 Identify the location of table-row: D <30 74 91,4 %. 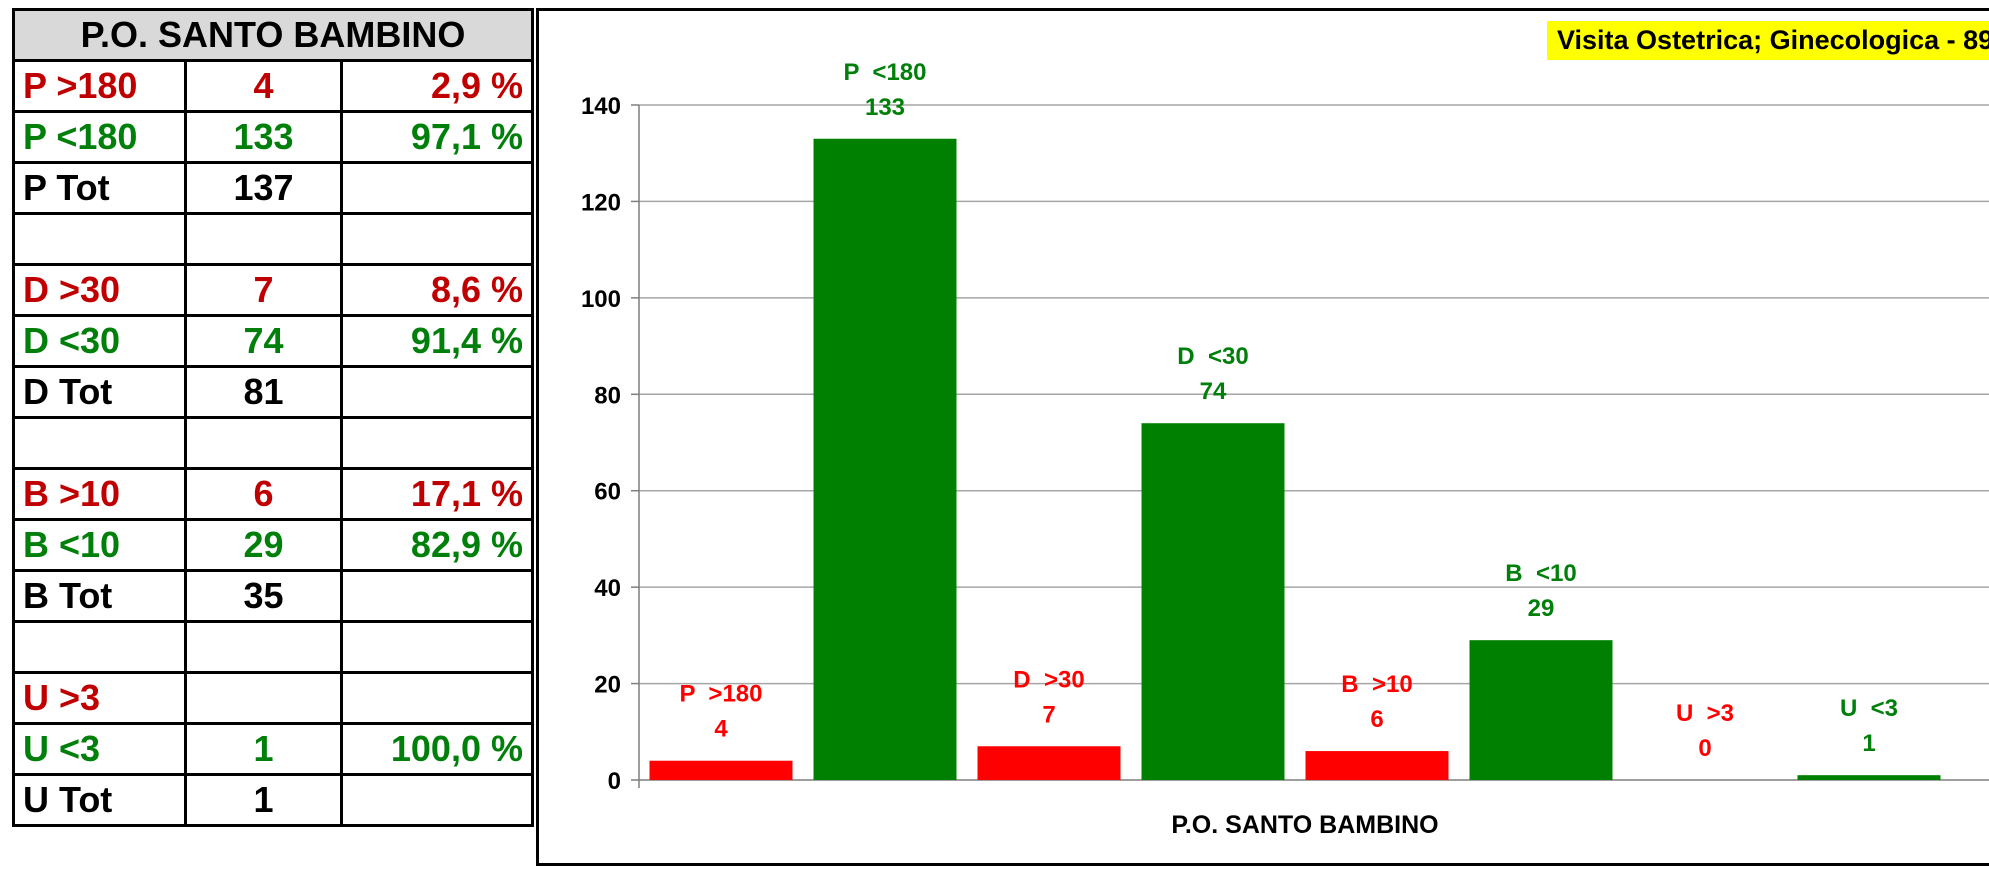
(273, 341).